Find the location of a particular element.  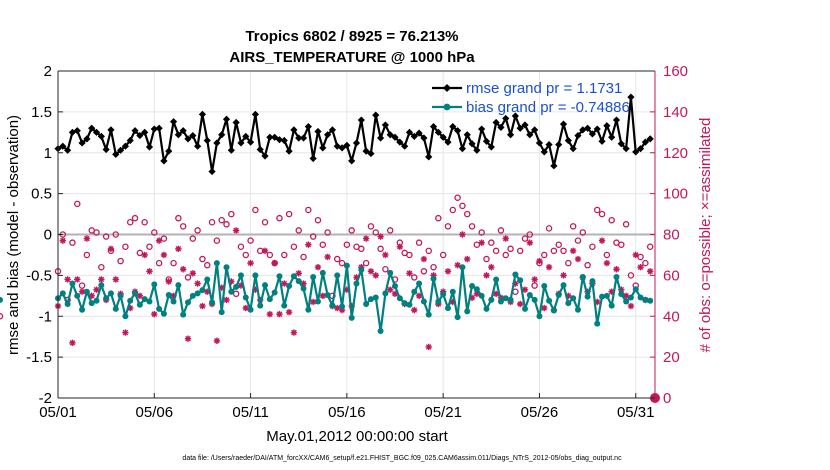

y-tick-label: 1 is located at coordinates (48, 153).